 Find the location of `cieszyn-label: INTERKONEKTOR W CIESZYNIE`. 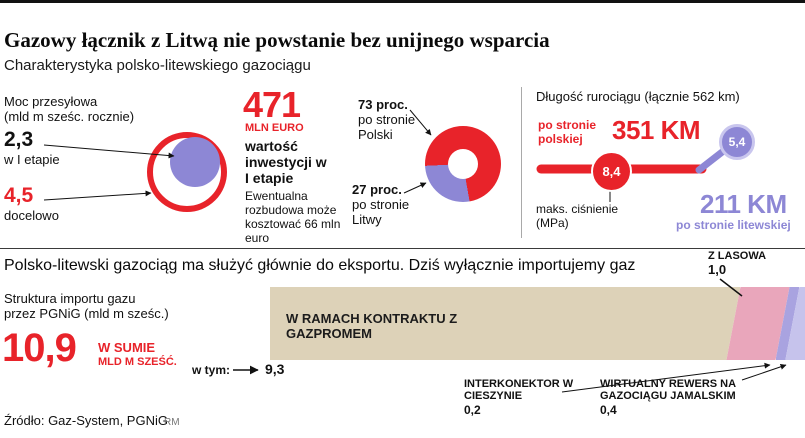

cieszyn-label: INTERKONEKTOR W CIESZYNIE is located at coordinates (519, 390).